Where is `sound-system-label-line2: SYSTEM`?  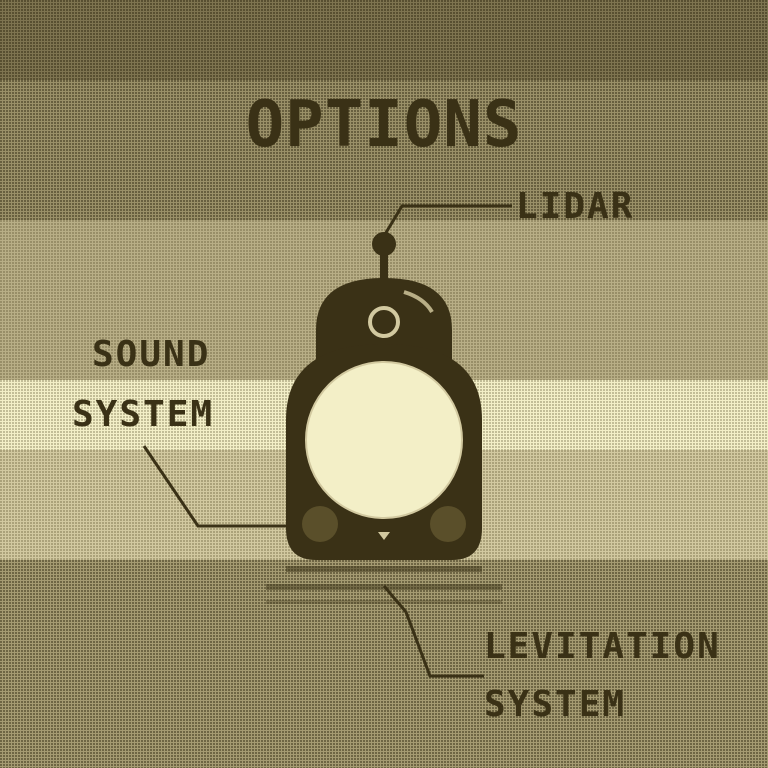
sound-system-label-line2: SYSTEM is located at coordinates (143, 414).